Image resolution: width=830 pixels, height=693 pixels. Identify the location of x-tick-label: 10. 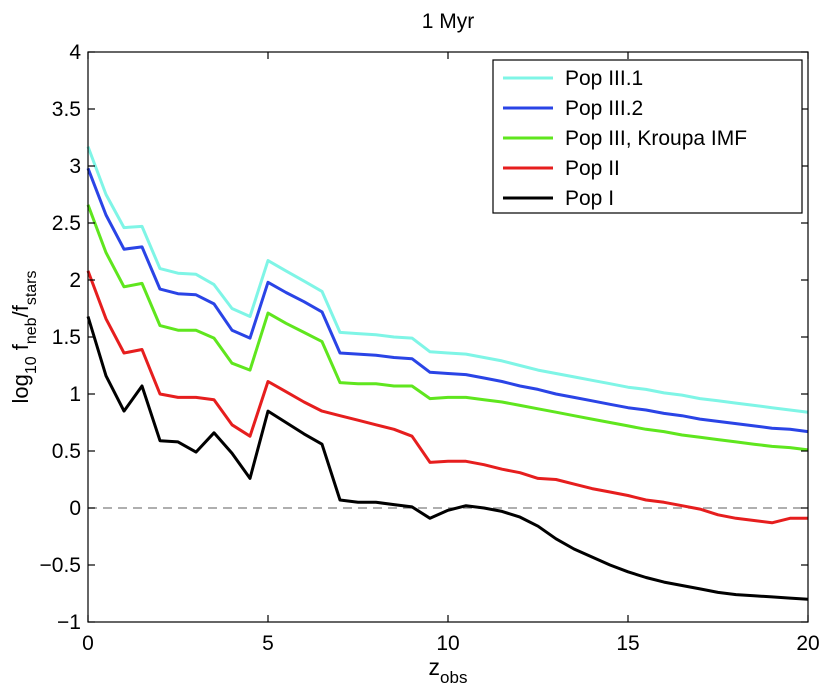
(447, 643).